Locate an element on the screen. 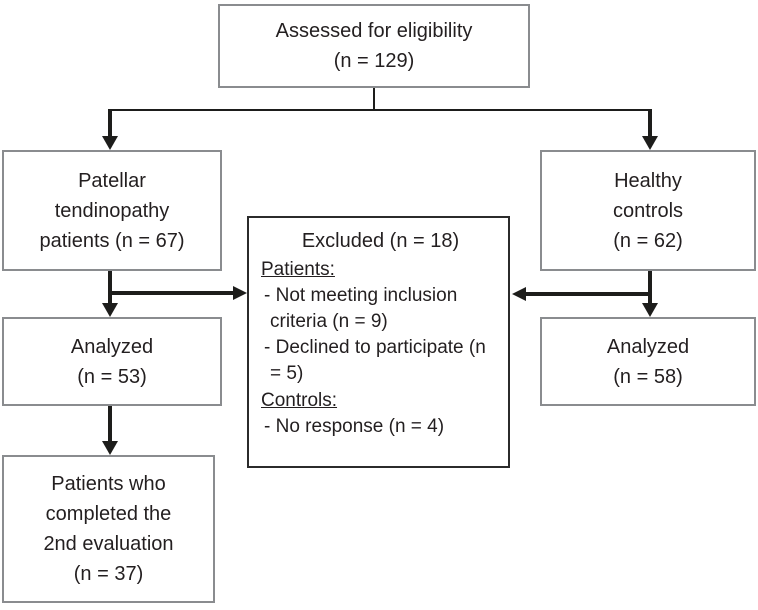 The width and height of the screenshot is (758, 610). arrow-to-patellar-line is located at coordinates (110, 122).